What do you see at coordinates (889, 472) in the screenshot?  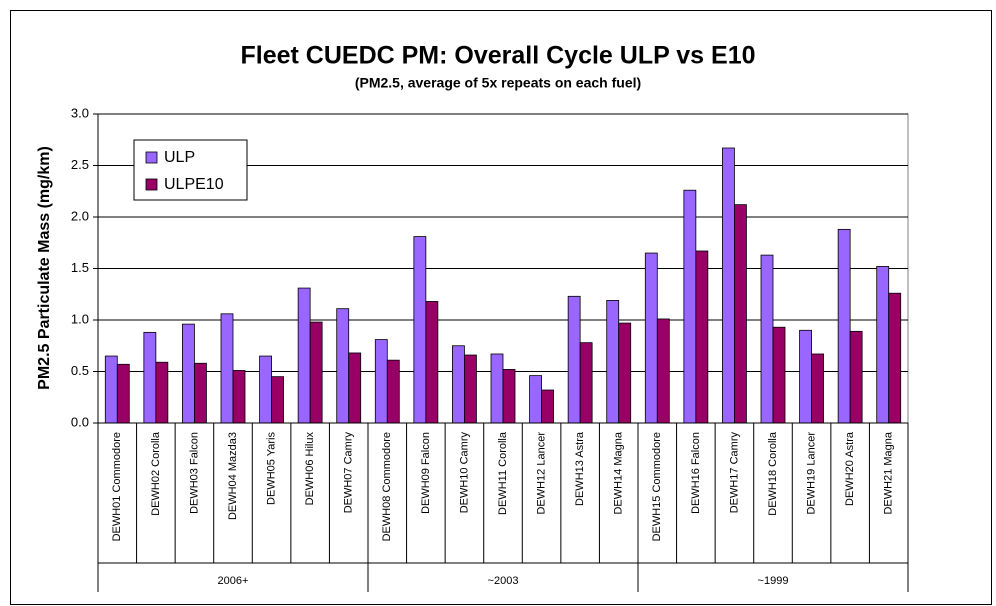 I see `x-tick-label: DEWH21 Magna` at bounding box center [889, 472].